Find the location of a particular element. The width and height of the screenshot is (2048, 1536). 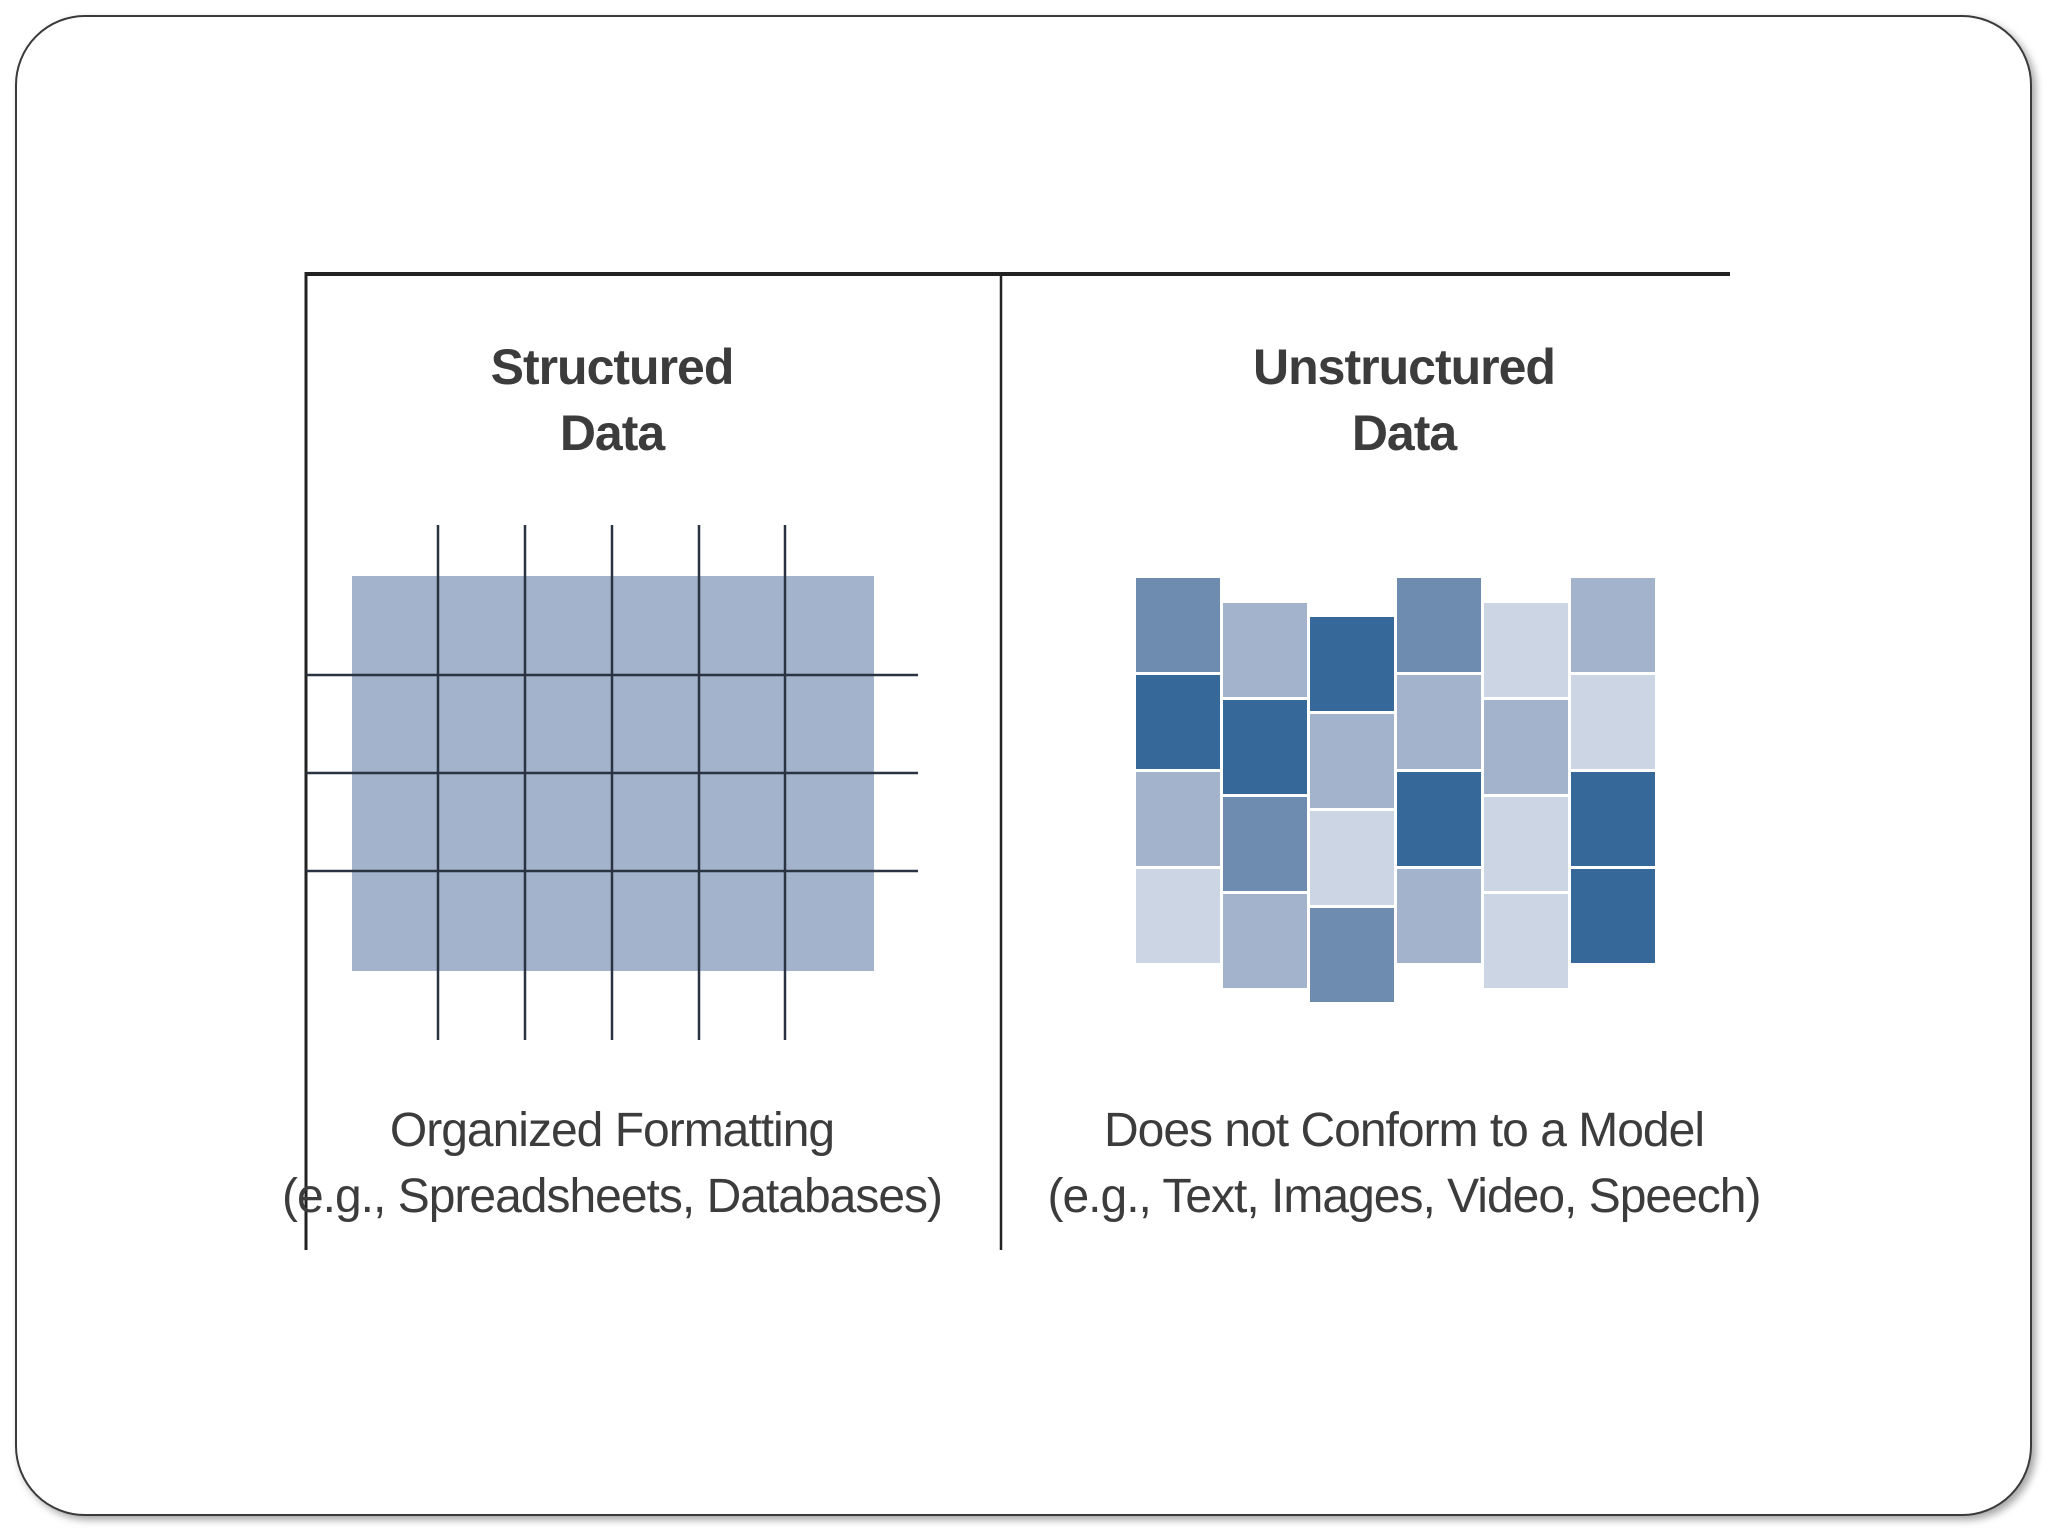

unstructured-caption-line1: Does not Conform to a Model is located at coordinates (1404, 1130).